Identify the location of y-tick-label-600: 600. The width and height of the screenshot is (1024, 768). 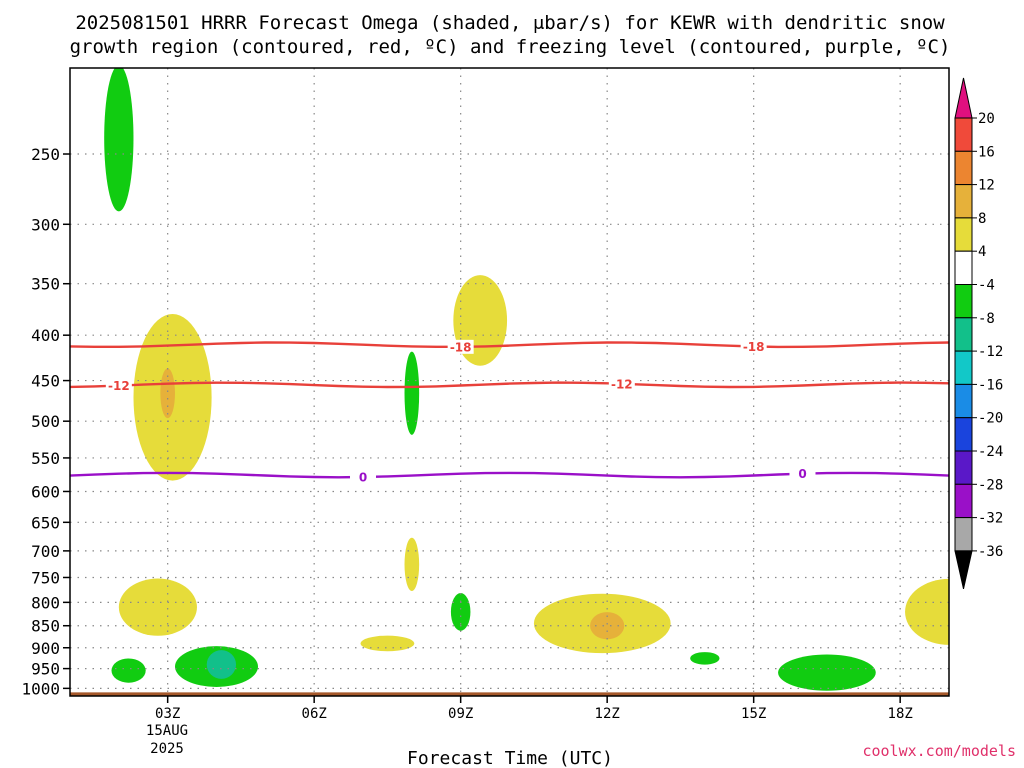
(45, 491).